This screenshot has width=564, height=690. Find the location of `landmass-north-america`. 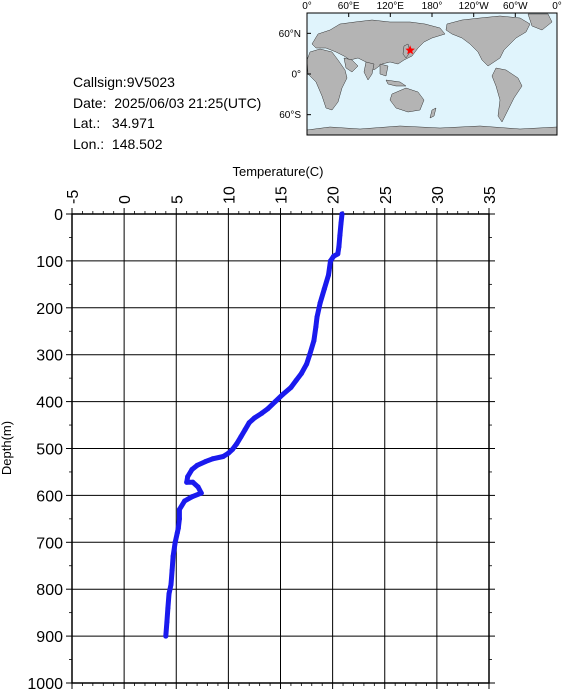

landmass-north-america is located at coordinates (488, 41).